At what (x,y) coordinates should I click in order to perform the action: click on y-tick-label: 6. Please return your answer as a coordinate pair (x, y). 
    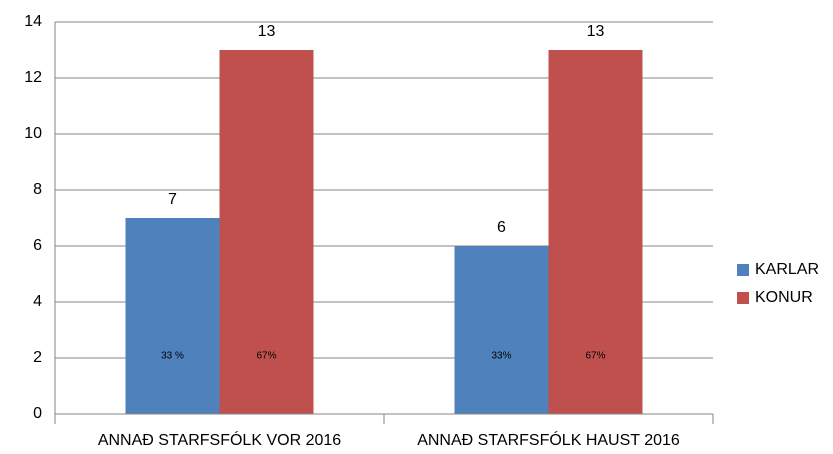
    Looking at the image, I should click on (37, 245).